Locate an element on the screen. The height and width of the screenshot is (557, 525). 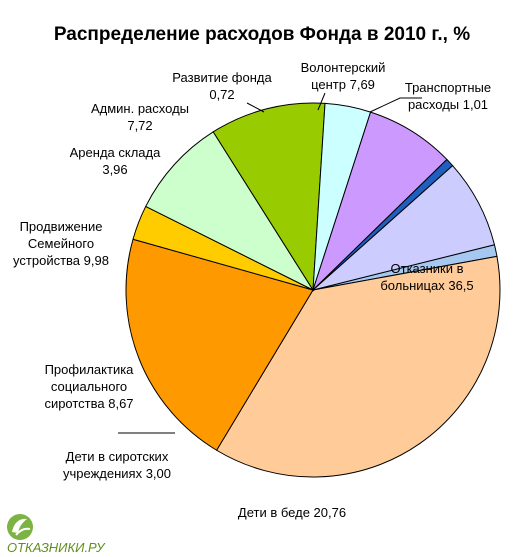
slice-label-line: Админ. расходы is located at coordinates (140, 108).